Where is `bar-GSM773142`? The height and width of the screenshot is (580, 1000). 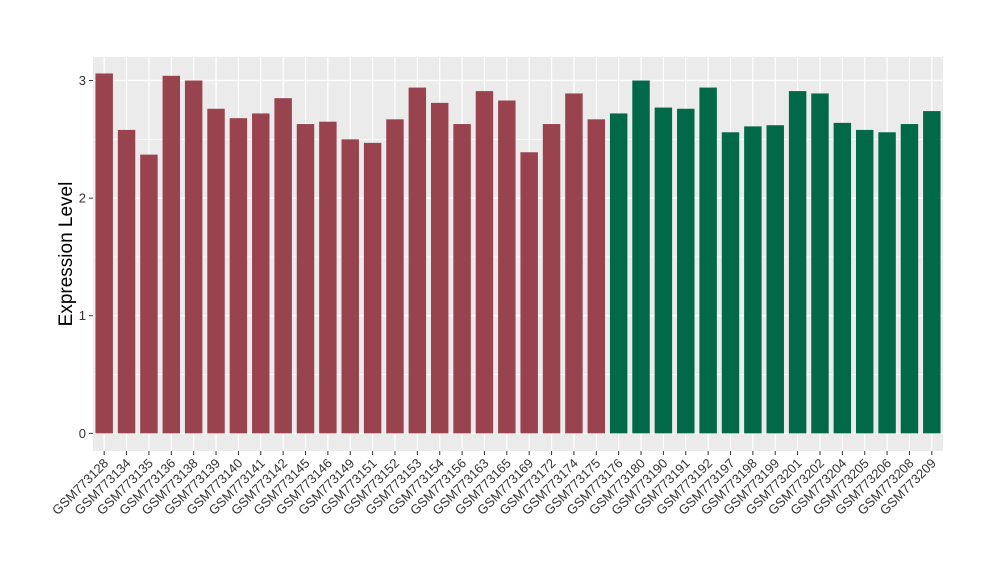
bar-GSM773142 is located at coordinates (283, 266).